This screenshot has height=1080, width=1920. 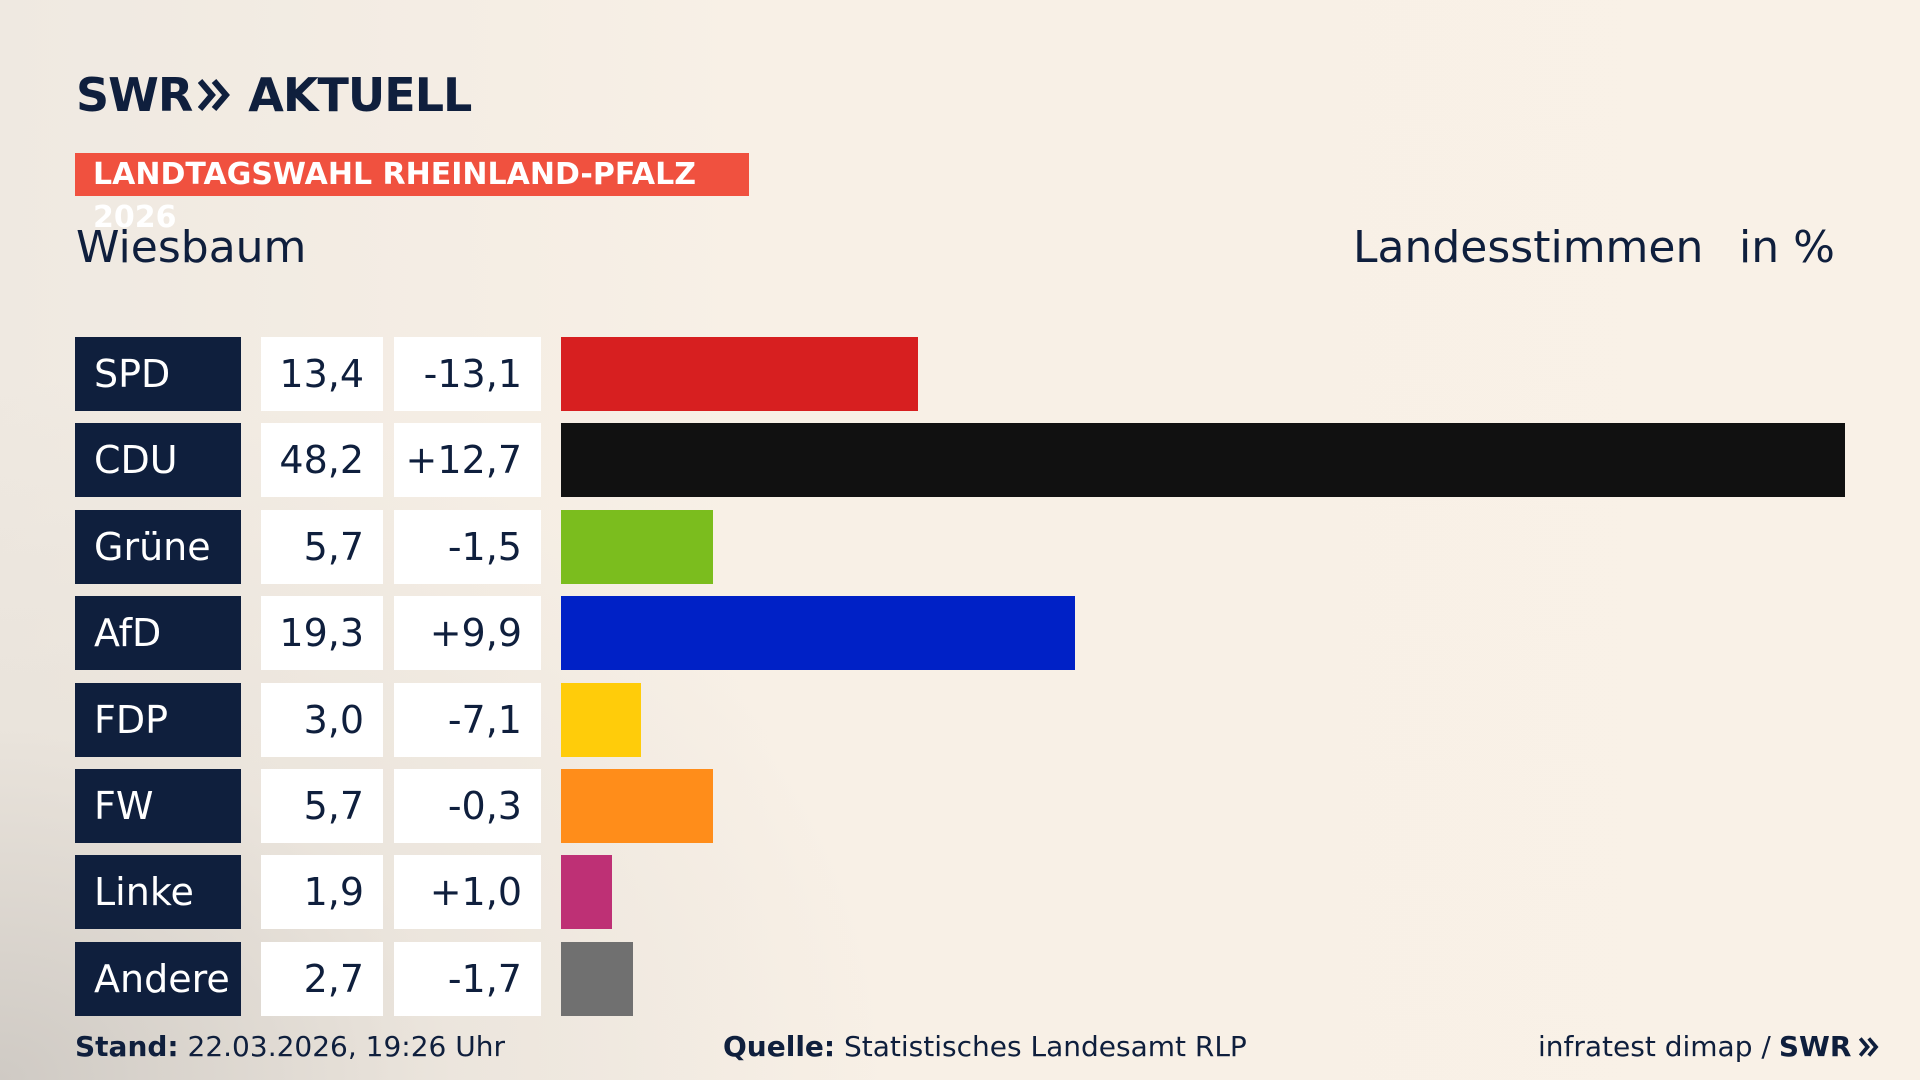 What do you see at coordinates (467, 806) in the screenshot?
I see `change-label: -0,3` at bounding box center [467, 806].